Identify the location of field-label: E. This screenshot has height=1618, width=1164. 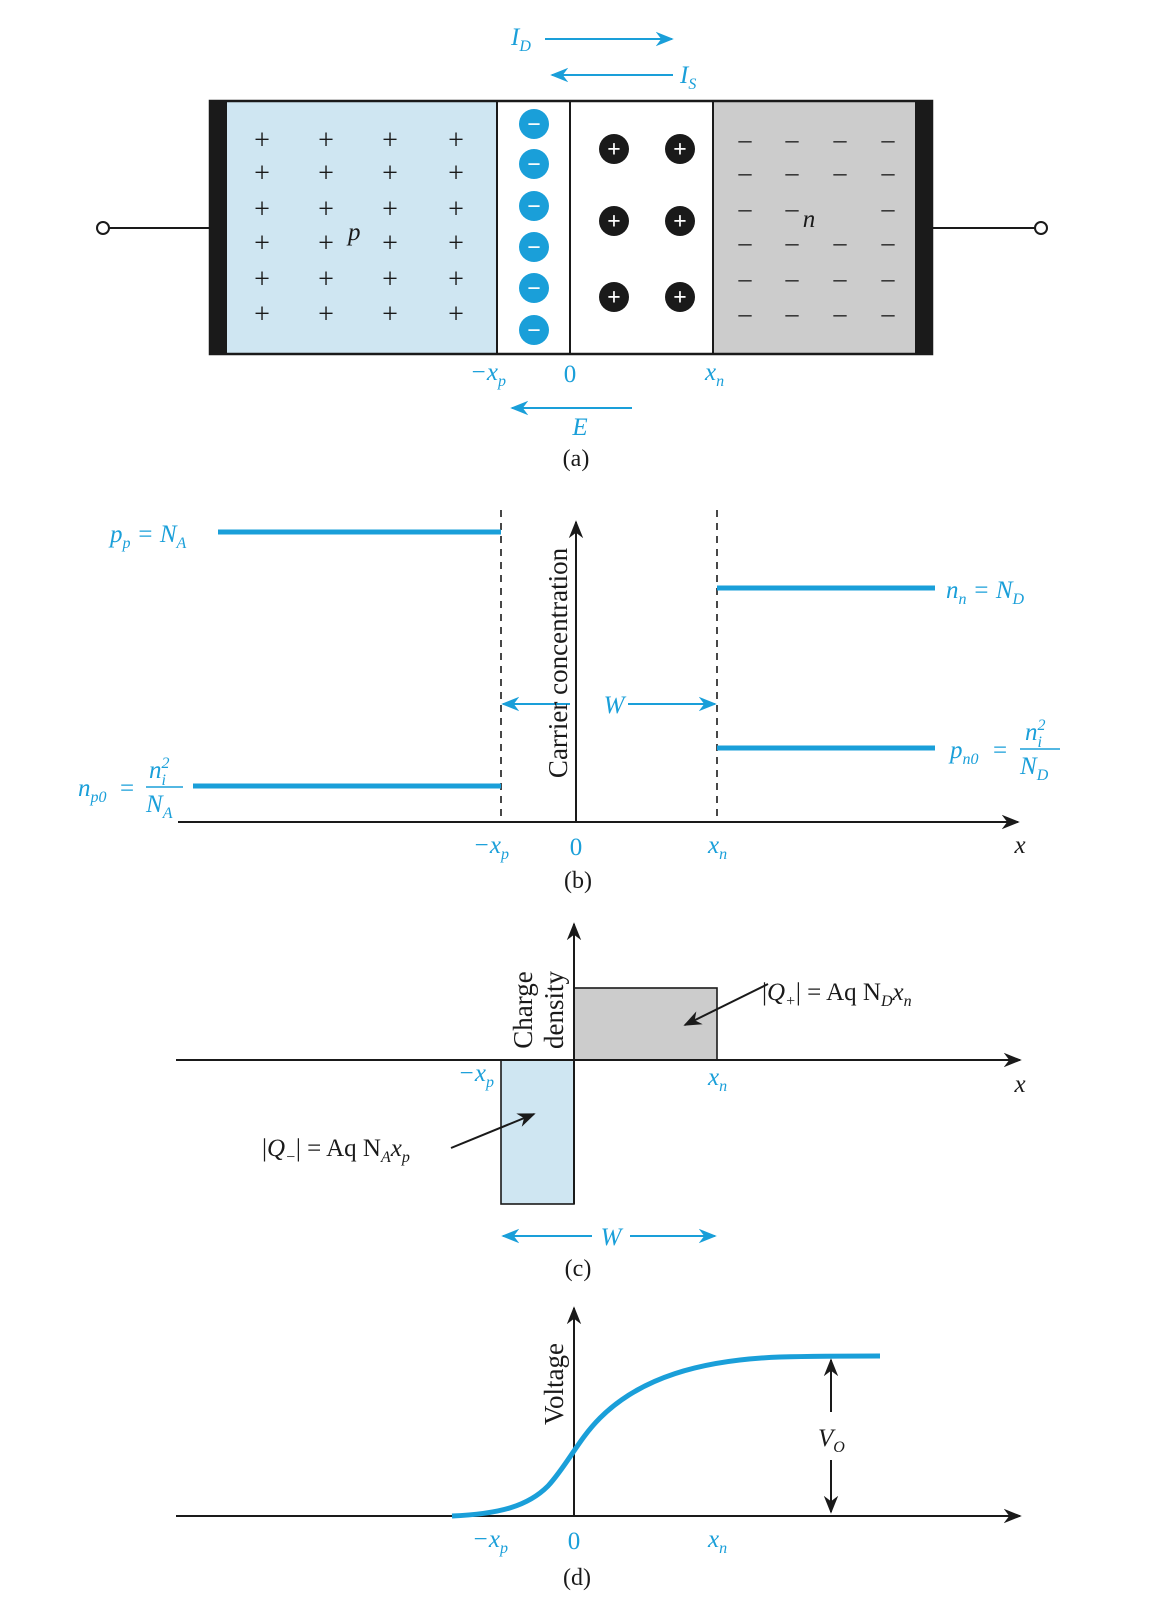
(579, 427).